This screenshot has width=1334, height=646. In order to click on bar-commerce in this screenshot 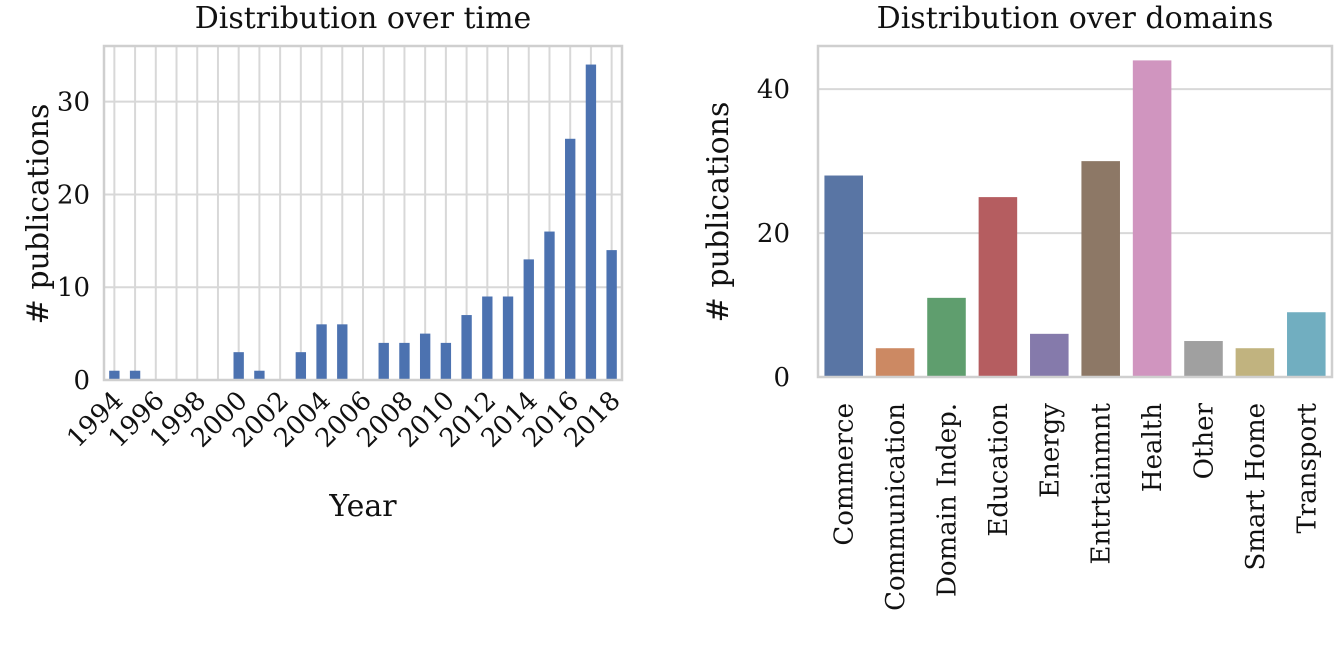, I will do `click(843, 276)`.